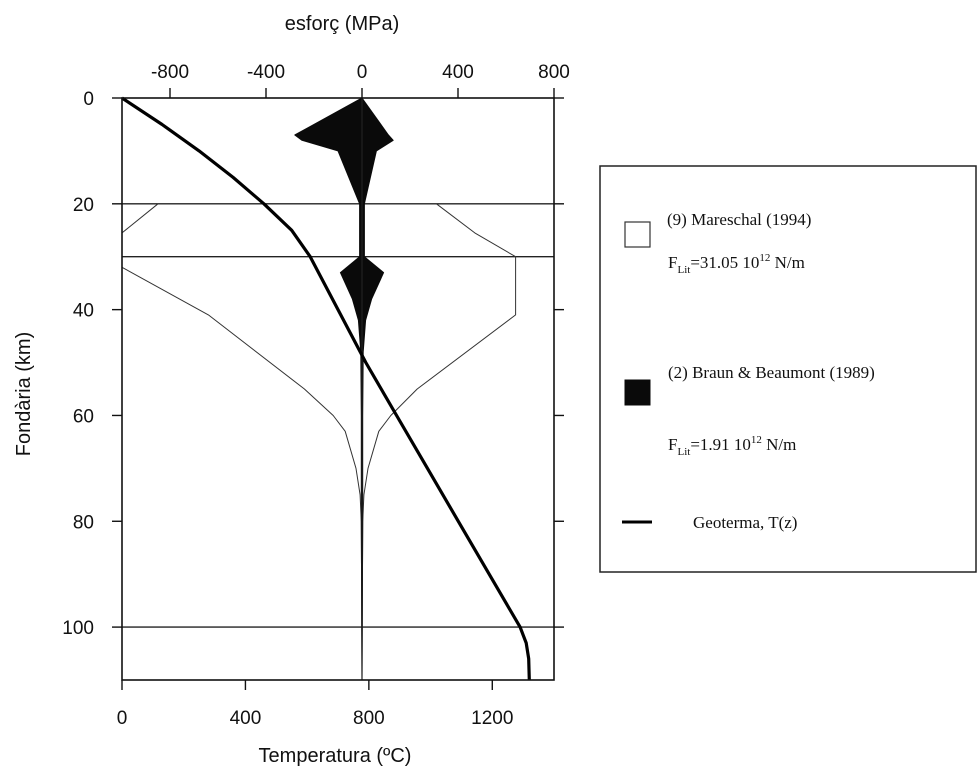 The image size is (977, 774). What do you see at coordinates (736, 264) in the screenshot?
I see `legend-force-mareschal: FLit=31.05 1012 N/m` at bounding box center [736, 264].